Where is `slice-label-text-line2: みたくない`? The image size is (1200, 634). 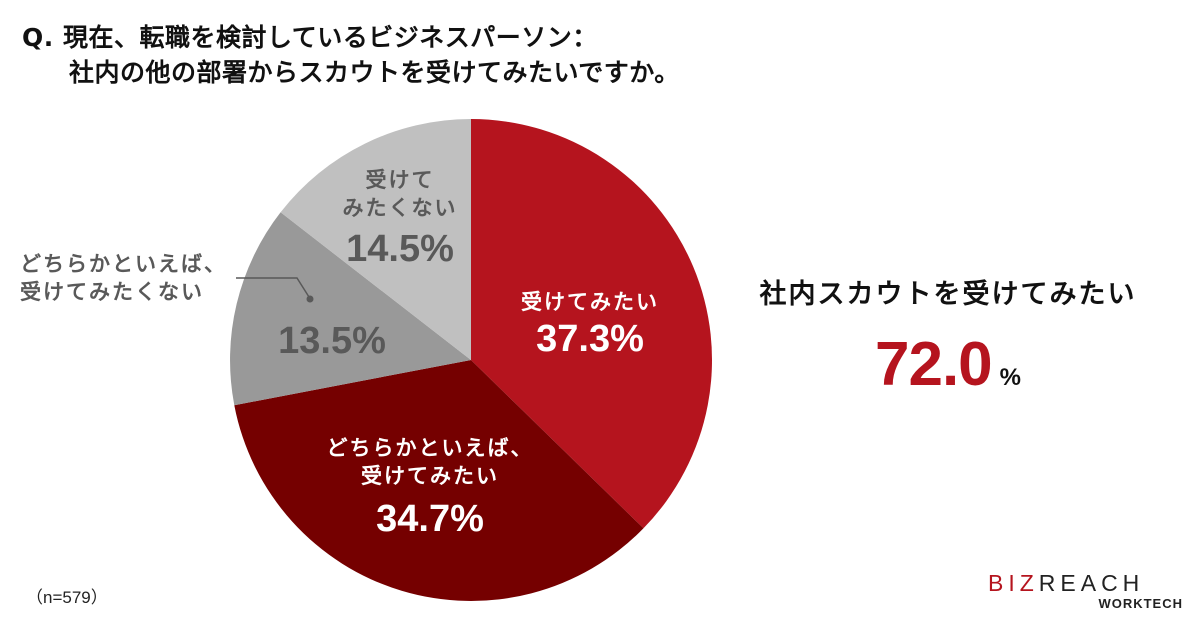 slice-label-text-line2: みたくない is located at coordinates (400, 208).